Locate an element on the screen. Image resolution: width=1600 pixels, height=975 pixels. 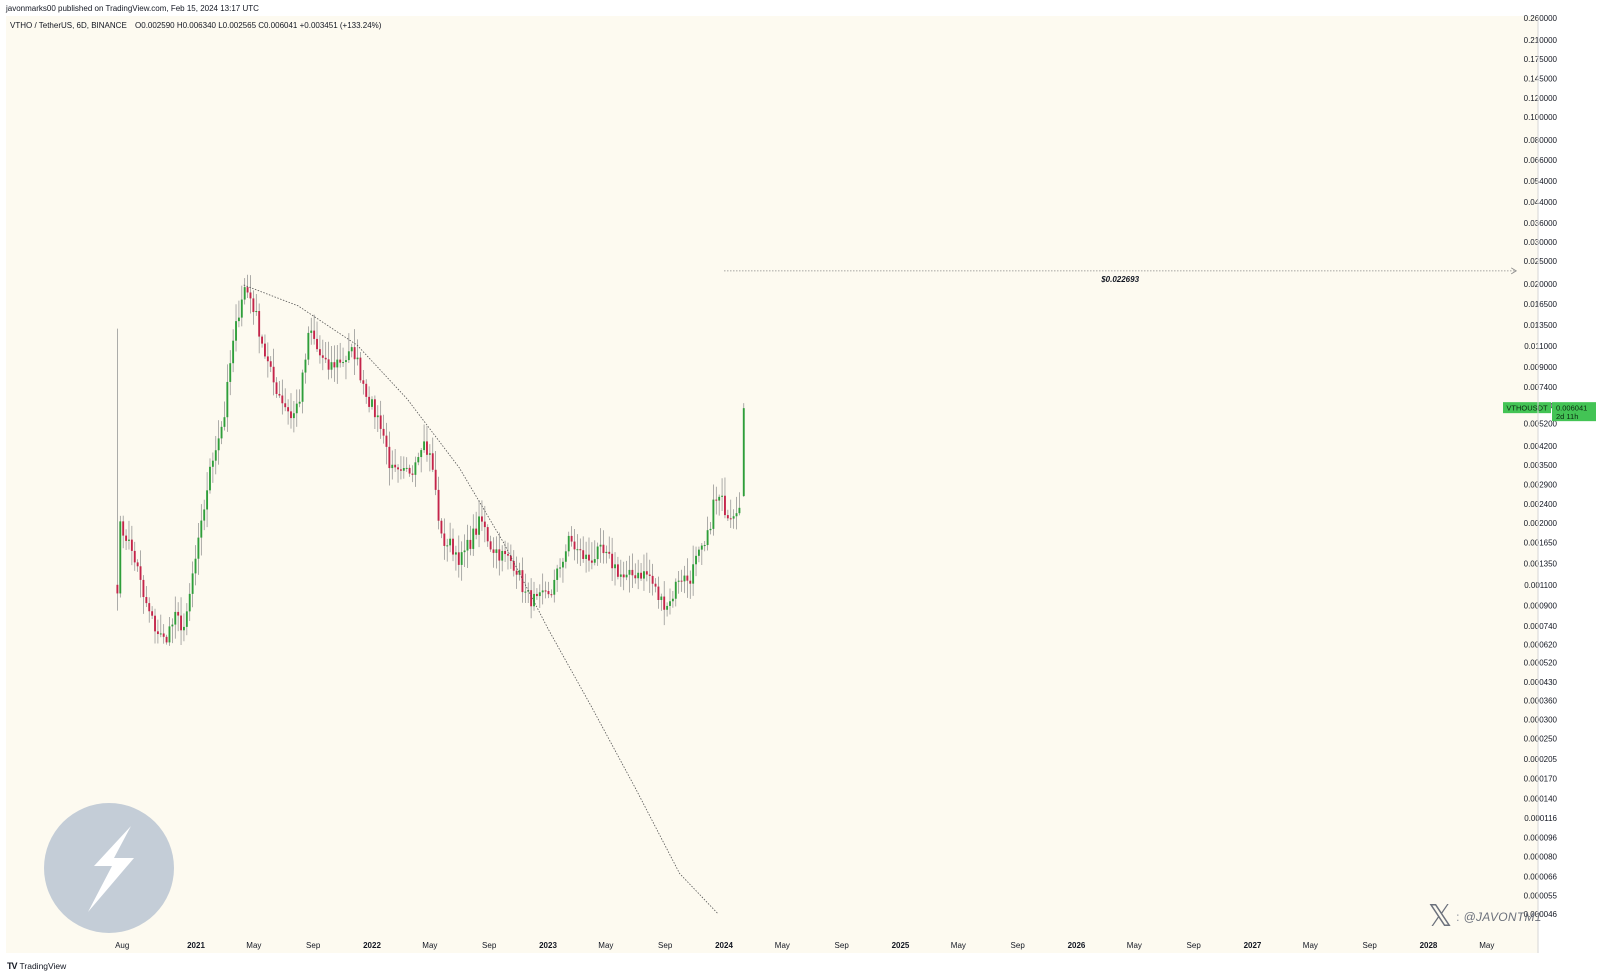
y-tick-label: 0.000046 is located at coordinates (1541, 914).